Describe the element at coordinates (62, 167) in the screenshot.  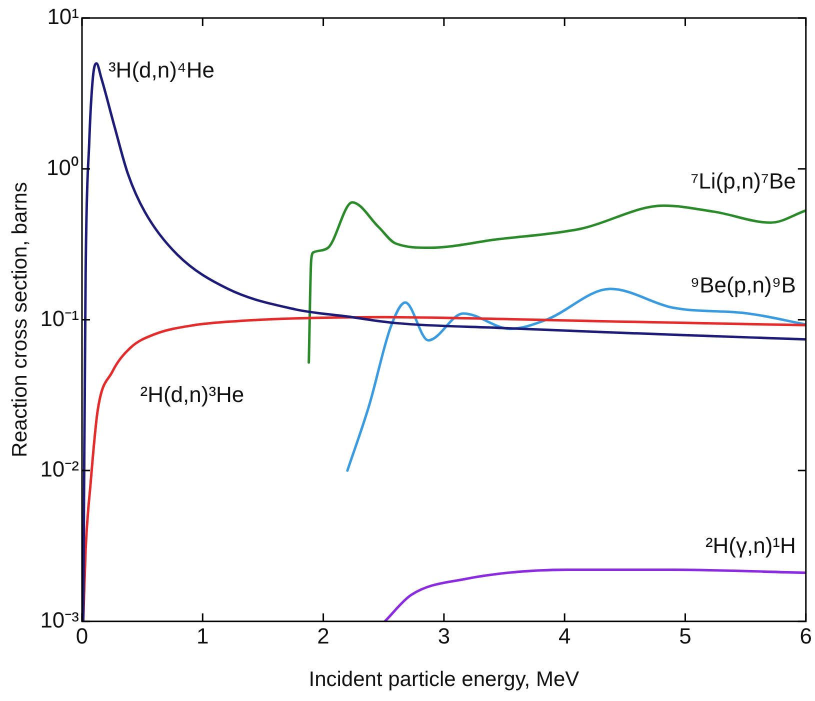
I see `y-tick-label: 10⁰` at that location.